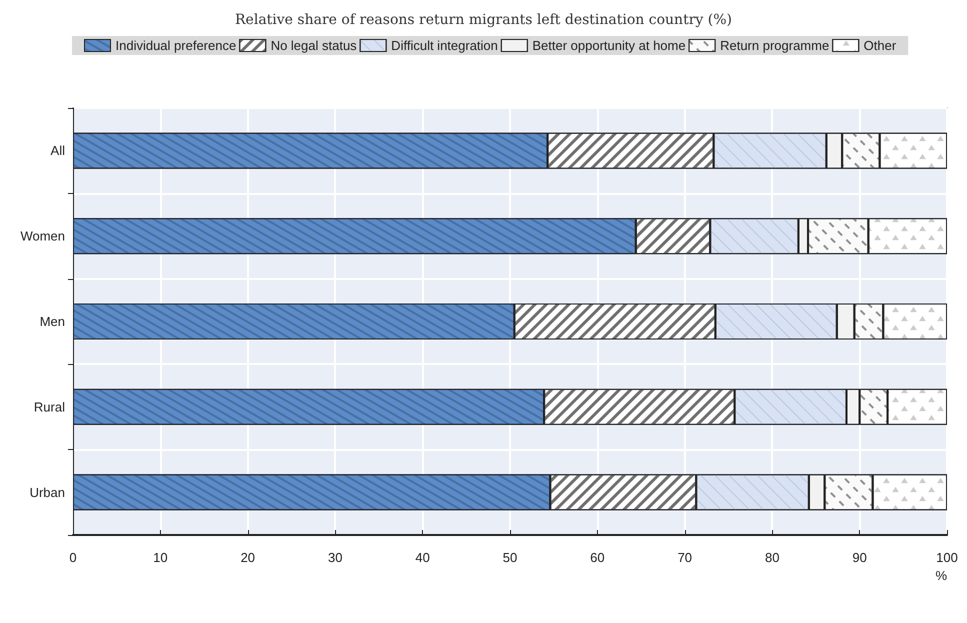 This screenshot has height=623, width=967. Describe the element at coordinates (47, 492) in the screenshot. I see `y-tick-label: Urban` at that location.